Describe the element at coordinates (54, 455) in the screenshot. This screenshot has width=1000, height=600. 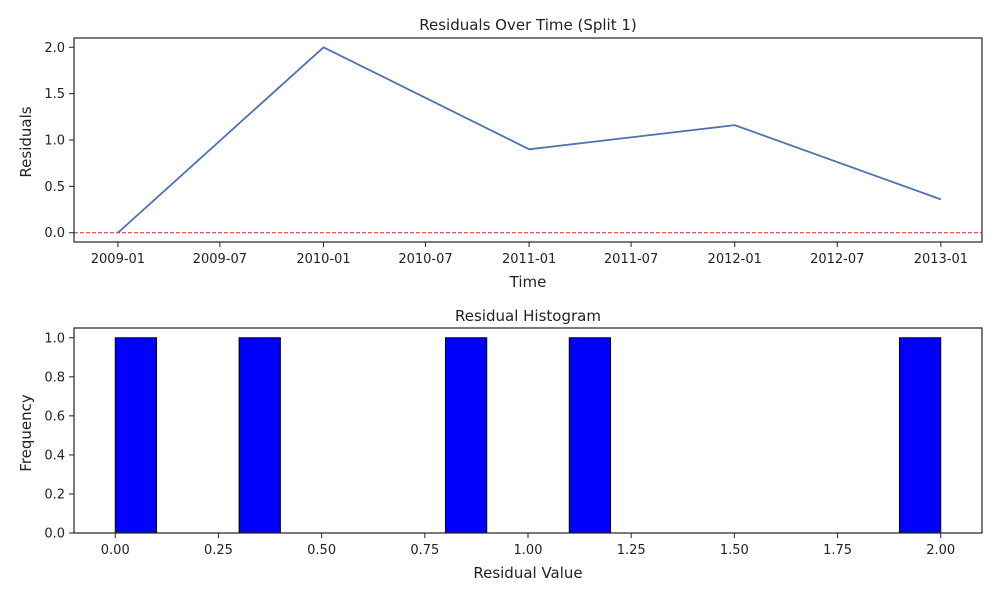
I see `y-tick-label: 0.4` at that location.